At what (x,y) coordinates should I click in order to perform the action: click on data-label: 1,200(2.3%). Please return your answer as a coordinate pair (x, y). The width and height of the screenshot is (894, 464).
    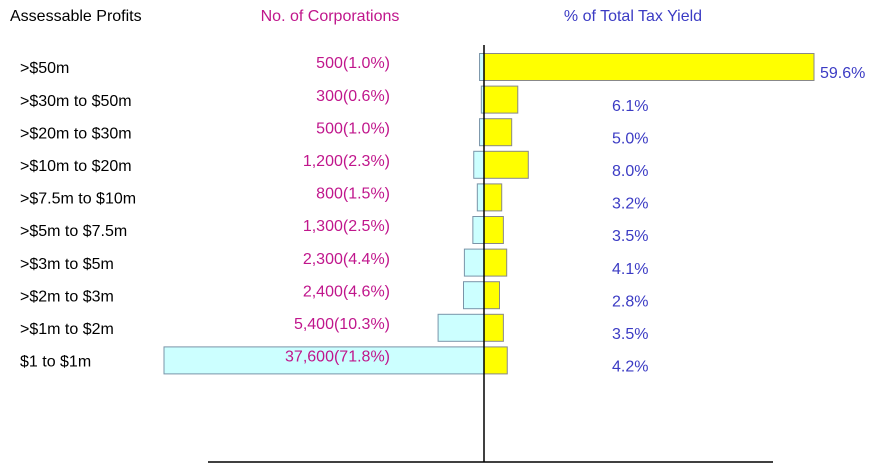
    Looking at the image, I should click on (346, 161).